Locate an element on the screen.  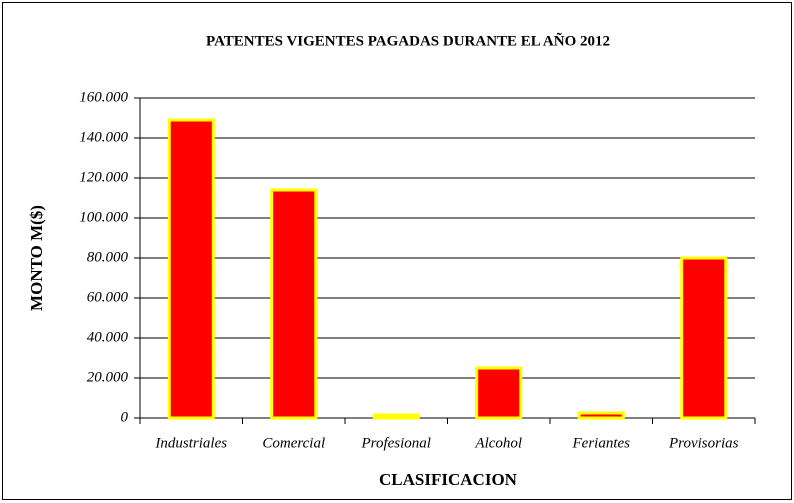
y-tick-label: 100.000 is located at coordinates (103, 217).